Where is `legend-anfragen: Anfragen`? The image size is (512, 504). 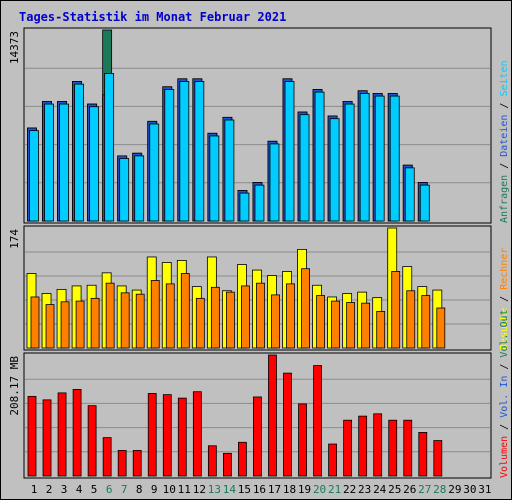
legend-anfragen: Anfragen is located at coordinates (504, 199).